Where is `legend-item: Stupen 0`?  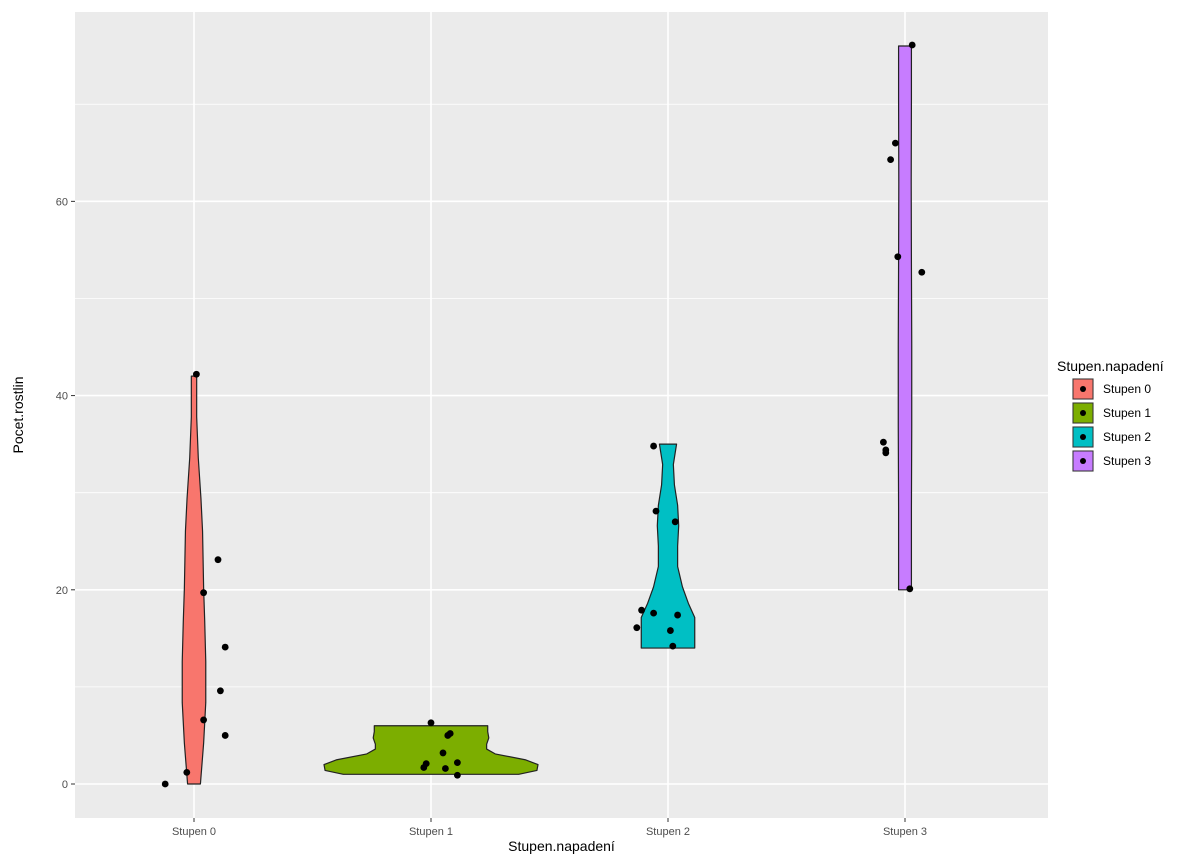 legend-item: Stupen 0 is located at coordinates (1111, 389).